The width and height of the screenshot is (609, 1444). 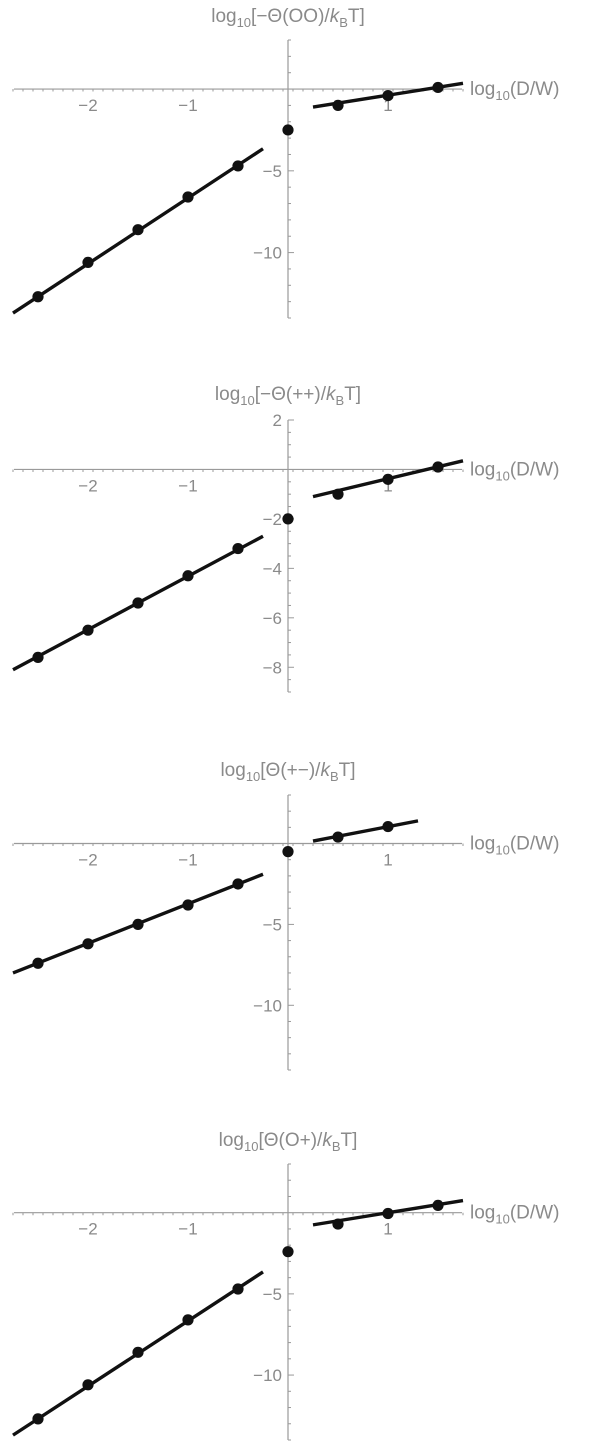 What do you see at coordinates (291, 394) in the screenshot?
I see `label-part: [−Θ(++)/` at bounding box center [291, 394].